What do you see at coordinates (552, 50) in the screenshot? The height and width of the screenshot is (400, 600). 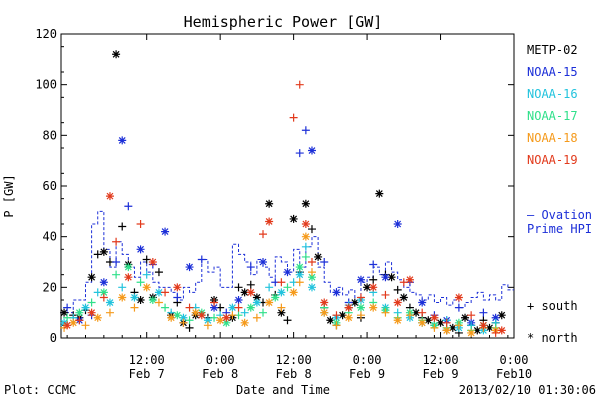 I see `legend-metp-02: METP-02` at bounding box center [552, 50].